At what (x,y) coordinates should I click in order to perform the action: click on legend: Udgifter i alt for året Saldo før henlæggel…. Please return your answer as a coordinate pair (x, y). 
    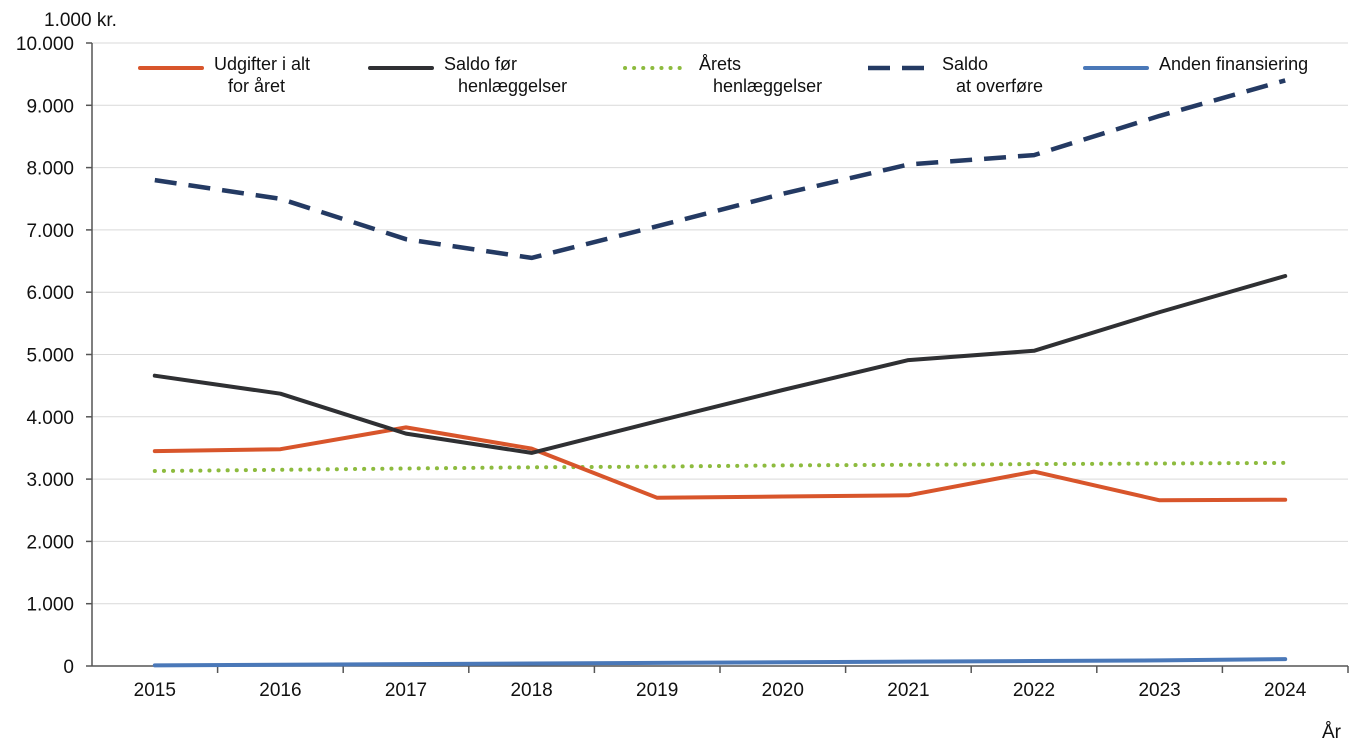
    Looking at the image, I should click on (723, 75).